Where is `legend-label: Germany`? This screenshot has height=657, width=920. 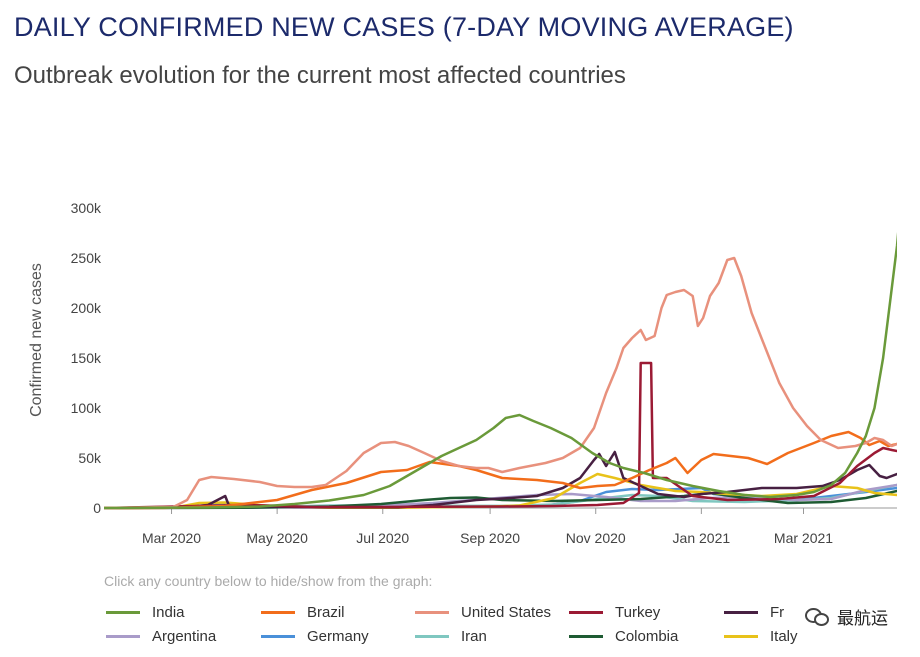
legend-label: Germany is located at coordinates (338, 636).